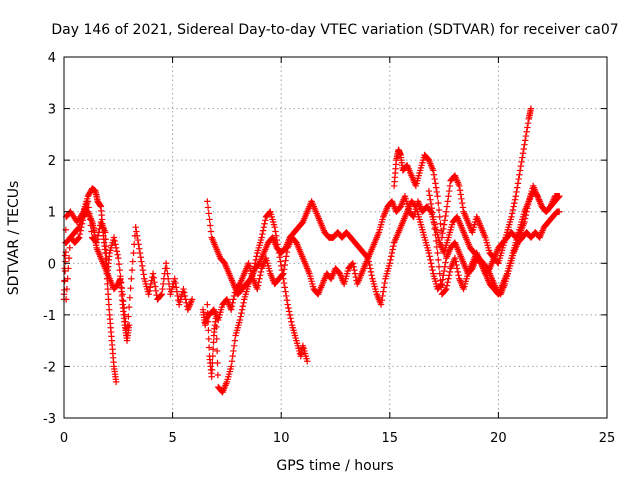 The height and width of the screenshot is (480, 640). I want to click on x-tick-label: 5, so click(172, 438).